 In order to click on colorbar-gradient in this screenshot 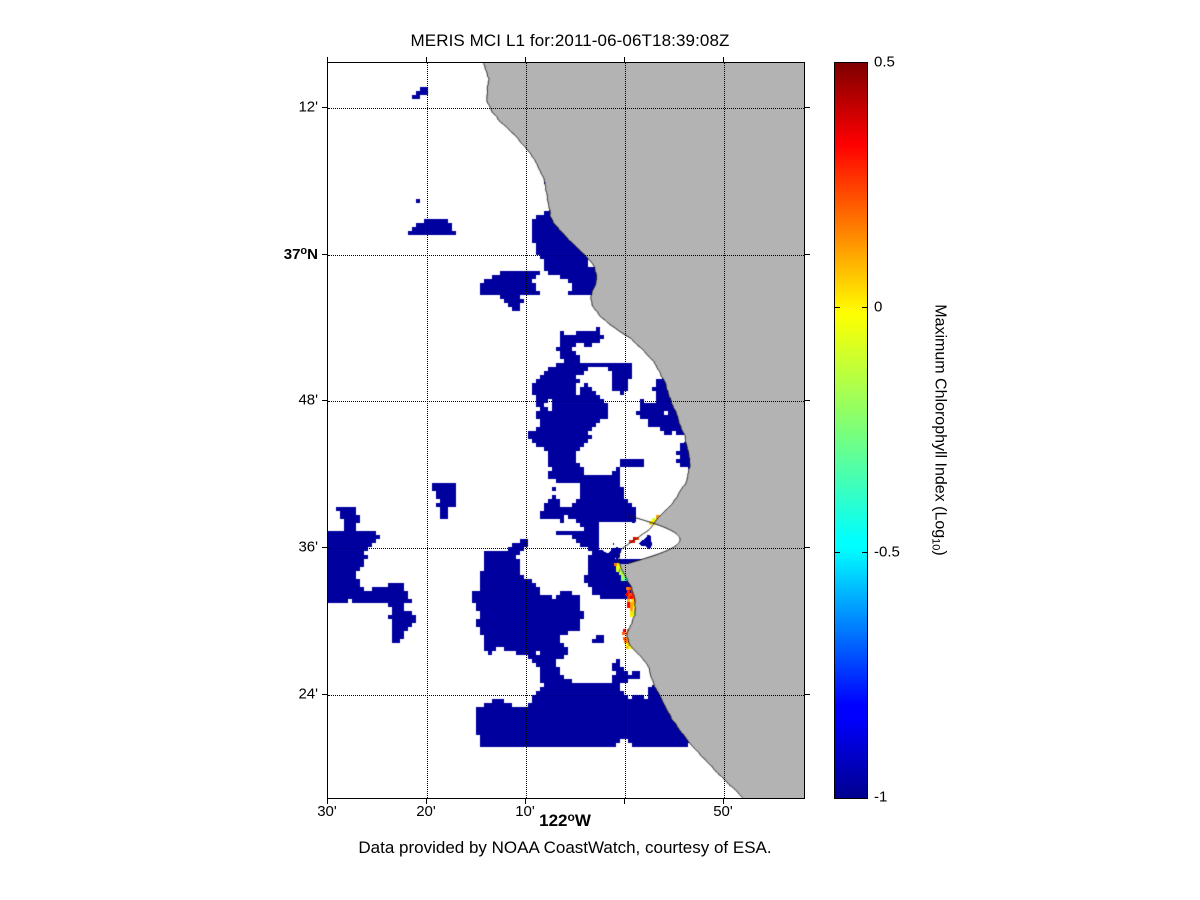, I will do `click(851, 430)`.